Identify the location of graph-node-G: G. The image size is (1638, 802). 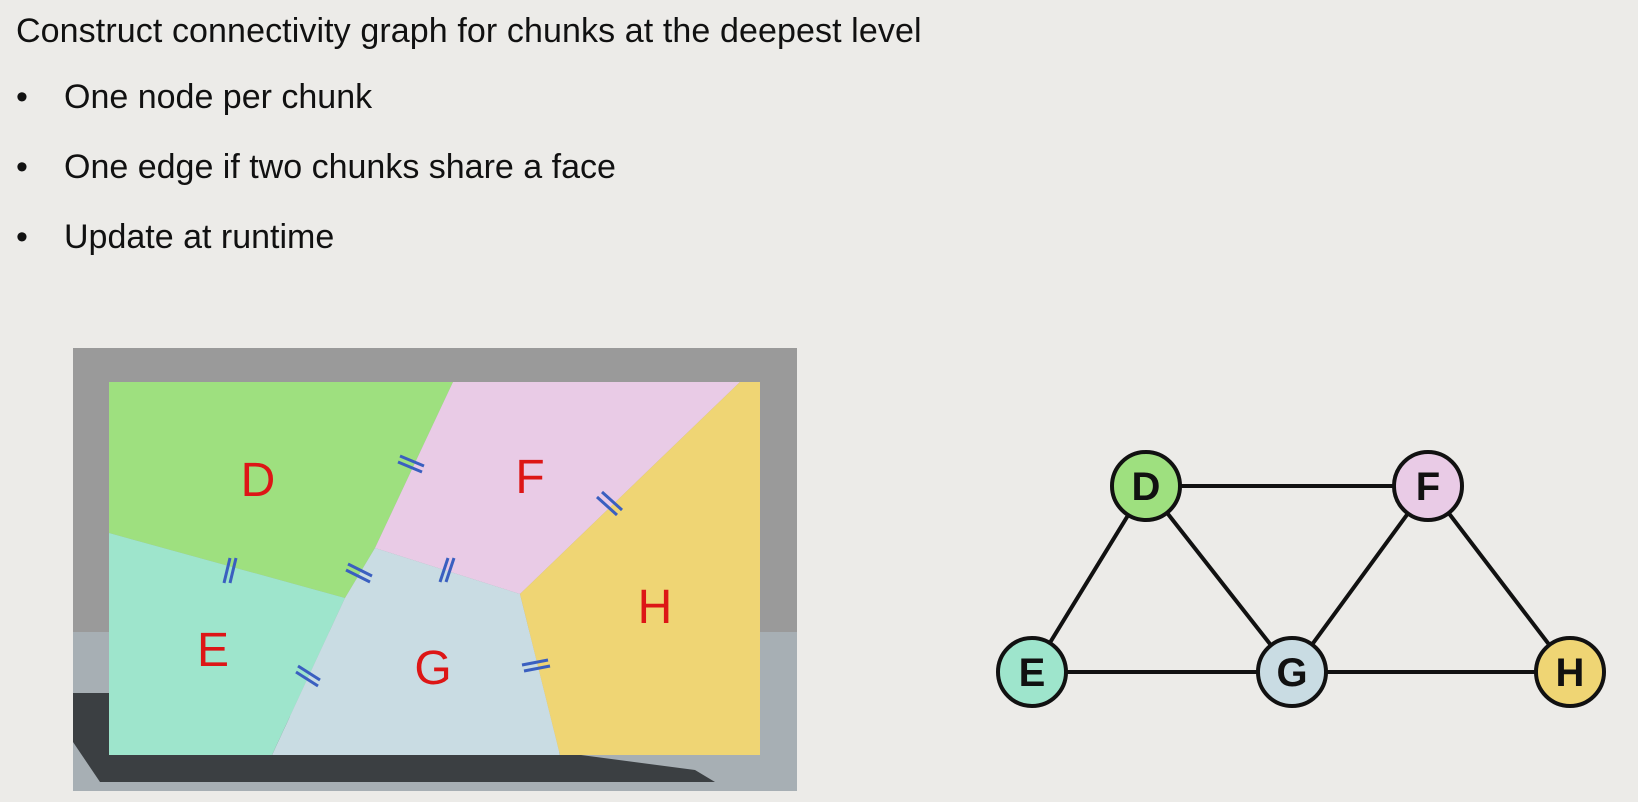
(1292, 672).